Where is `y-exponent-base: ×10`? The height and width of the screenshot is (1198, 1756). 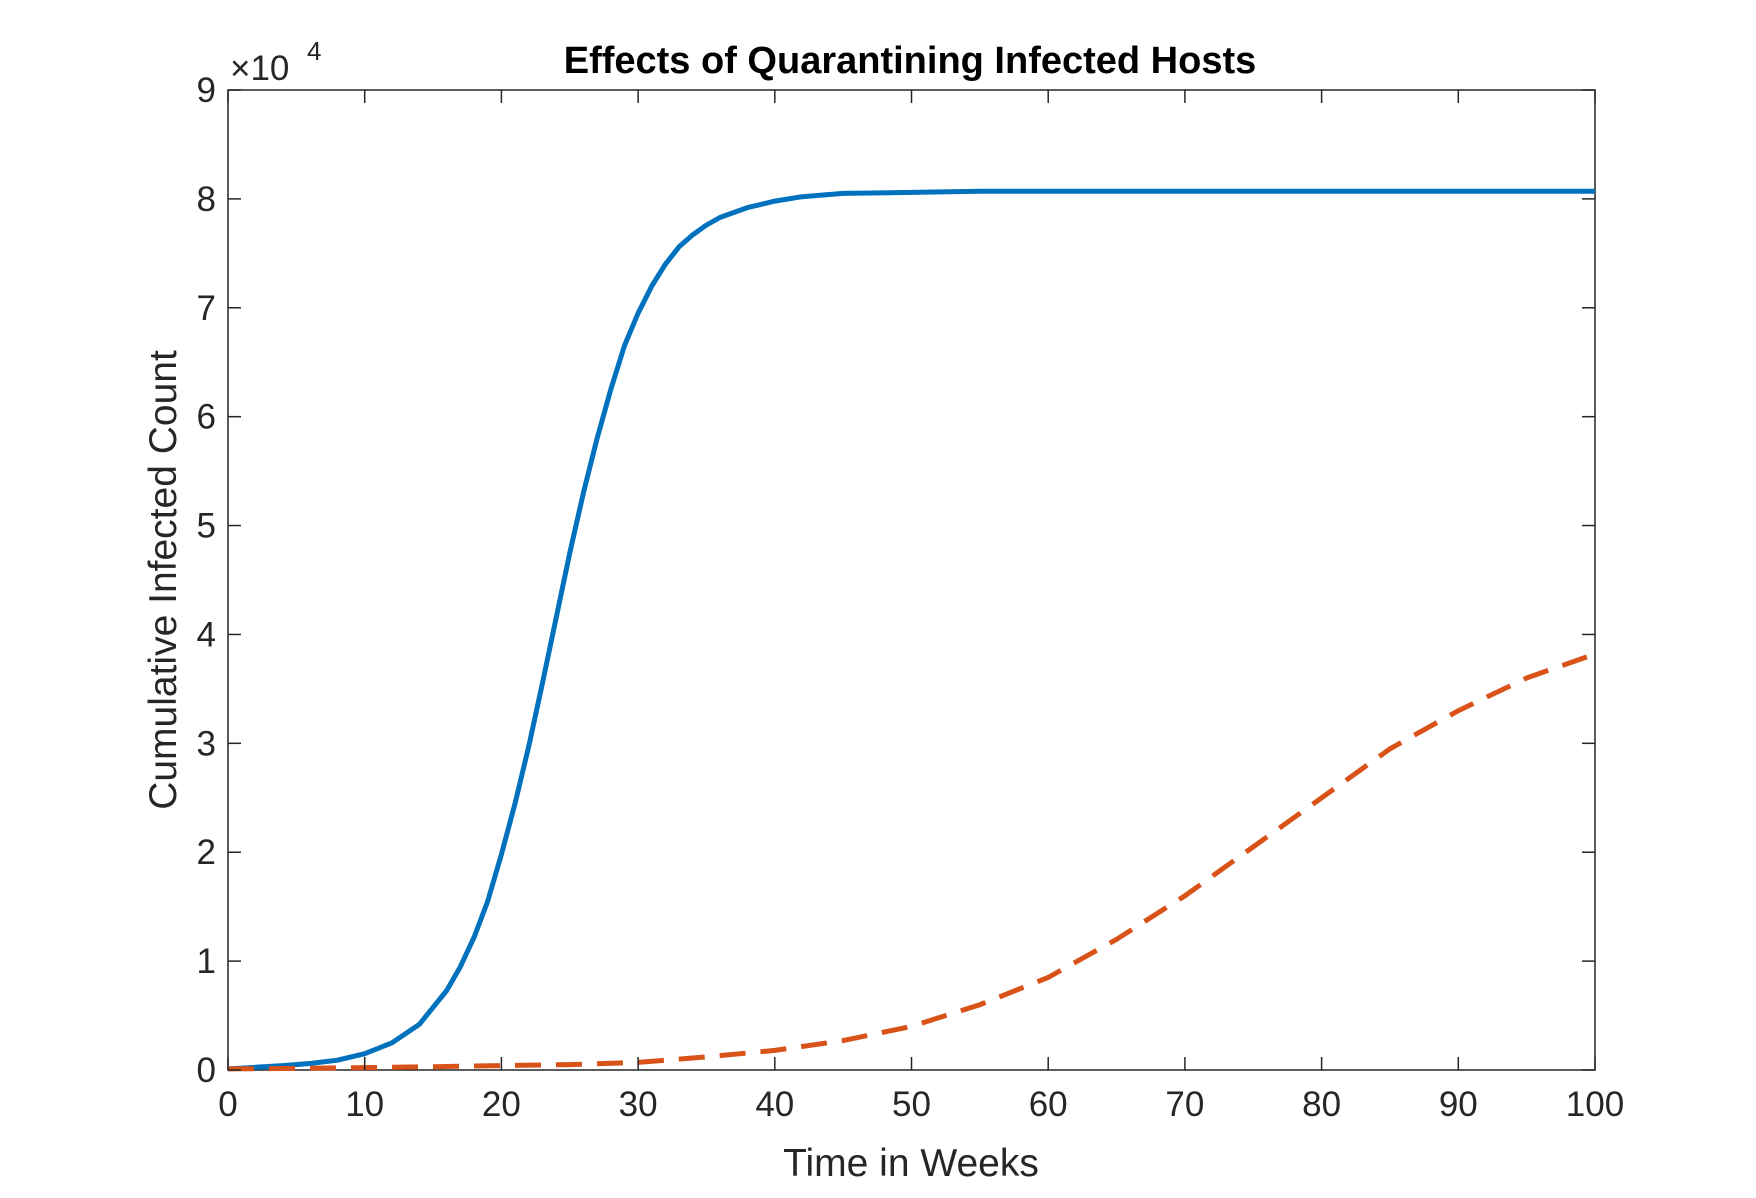 y-exponent-base: ×10 is located at coordinates (259, 68).